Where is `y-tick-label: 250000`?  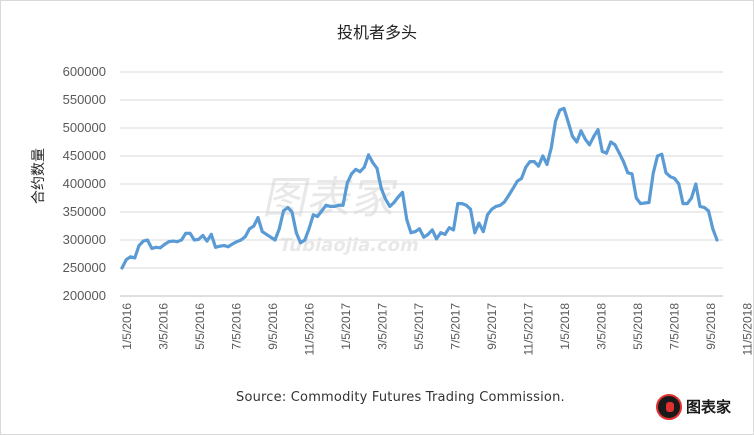 y-tick-label: 250000 is located at coordinates (84, 267).